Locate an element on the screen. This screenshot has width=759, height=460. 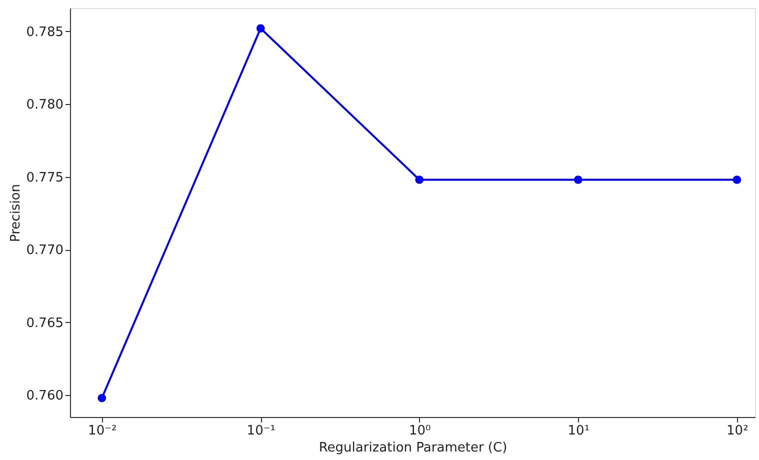
y-tick-label: 0.760 is located at coordinates (45, 396).